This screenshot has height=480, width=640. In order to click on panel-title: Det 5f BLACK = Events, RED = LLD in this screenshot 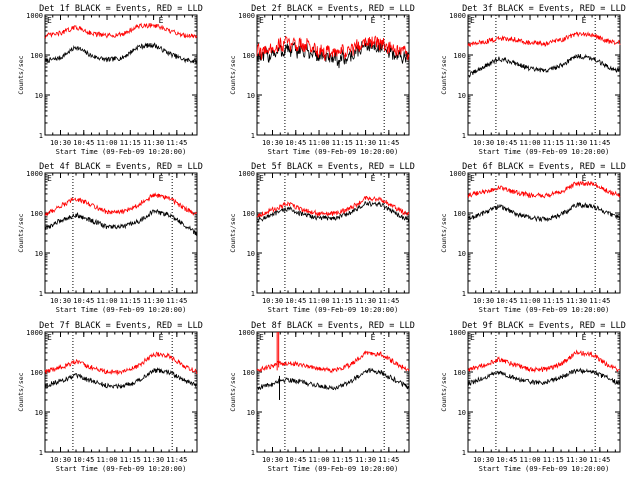, I will do `click(333, 167)`.